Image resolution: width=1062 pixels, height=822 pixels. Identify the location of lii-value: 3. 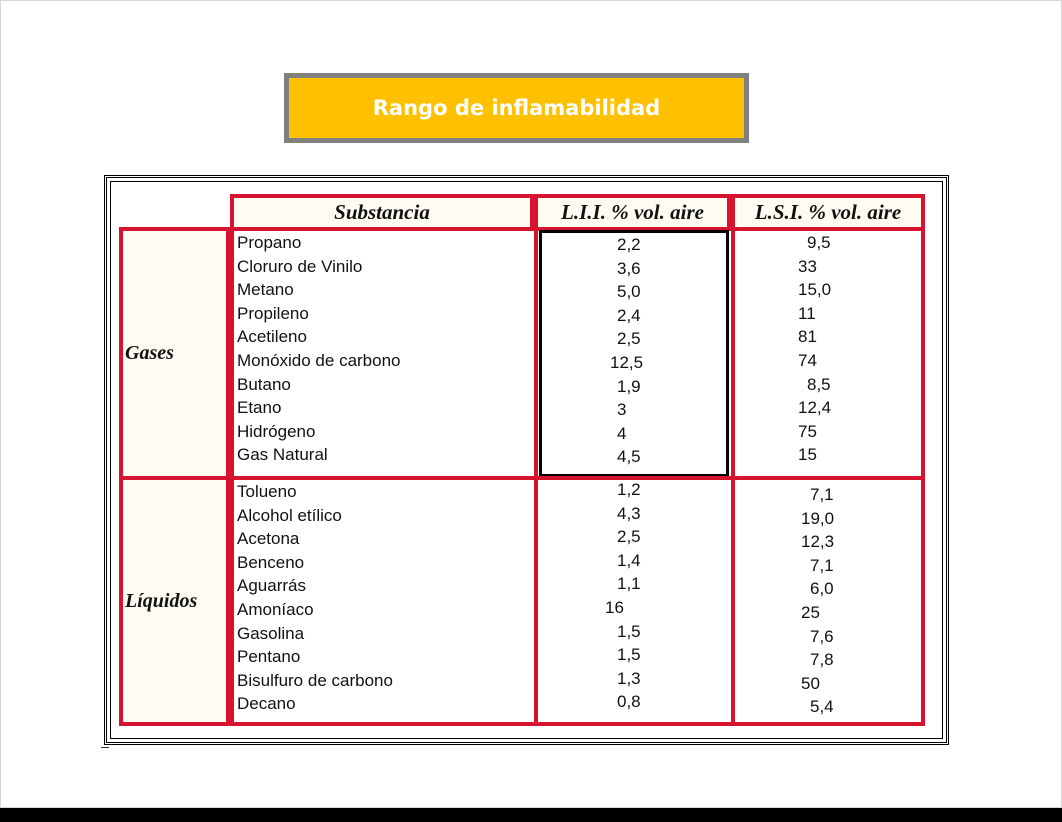
(622, 410).